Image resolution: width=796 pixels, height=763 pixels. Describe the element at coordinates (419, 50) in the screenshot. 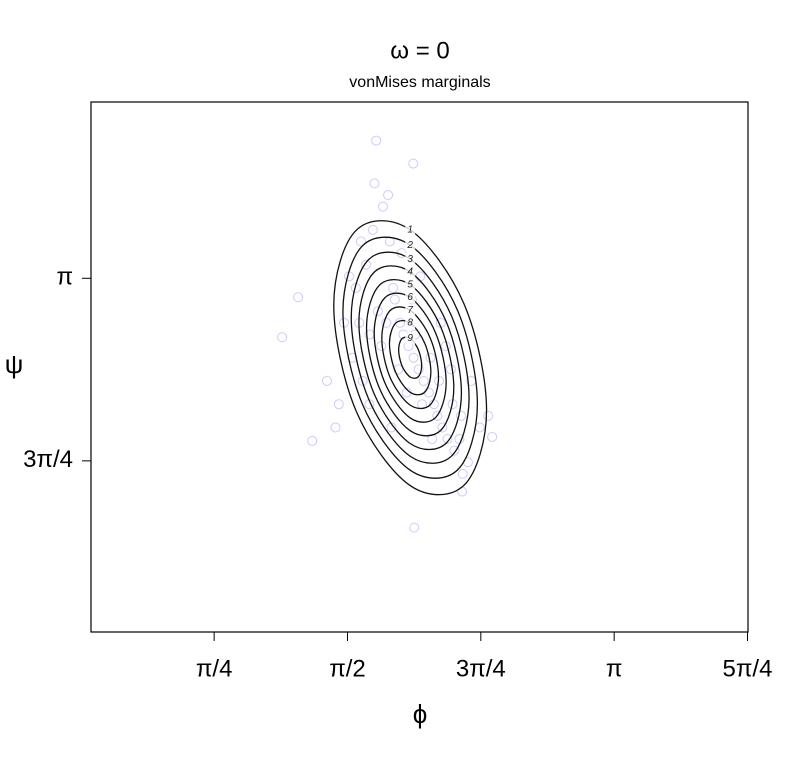

I see `chart-title: ω = 0` at that location.